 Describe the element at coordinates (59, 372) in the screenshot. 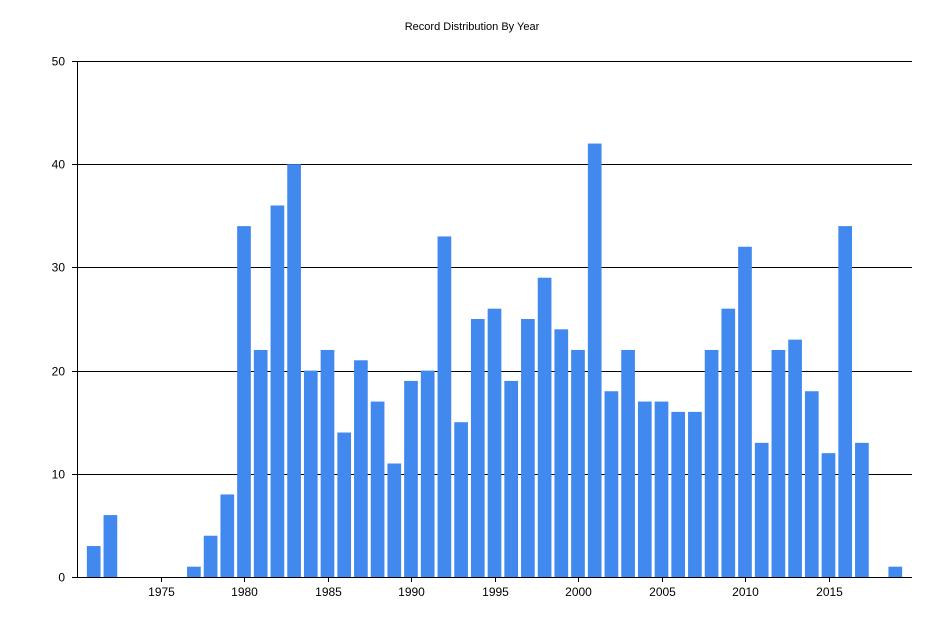

I see `y-tick-label: 20` at that location.